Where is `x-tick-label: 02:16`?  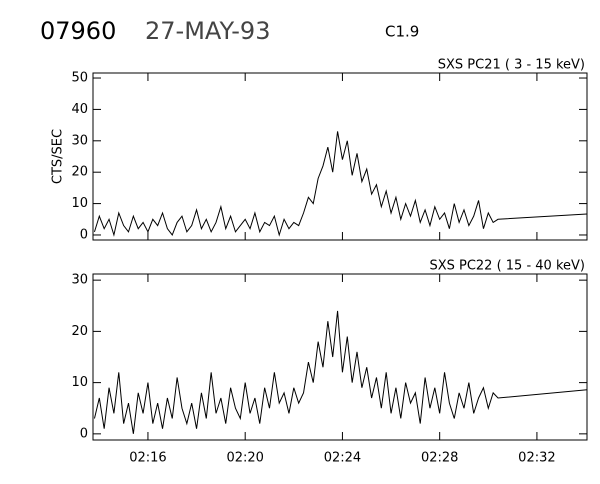 x-tick-label: 02:16 is located at coordinates (147, 458).